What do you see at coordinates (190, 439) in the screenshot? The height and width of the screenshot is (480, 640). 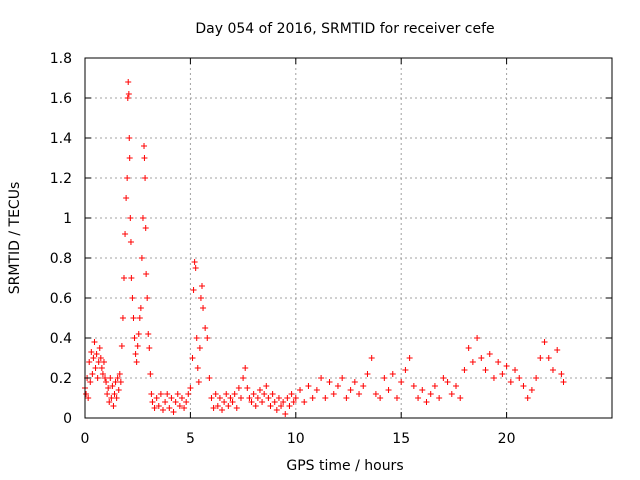 I see `x-tick-label: 5` at bounding box center [190, 439].